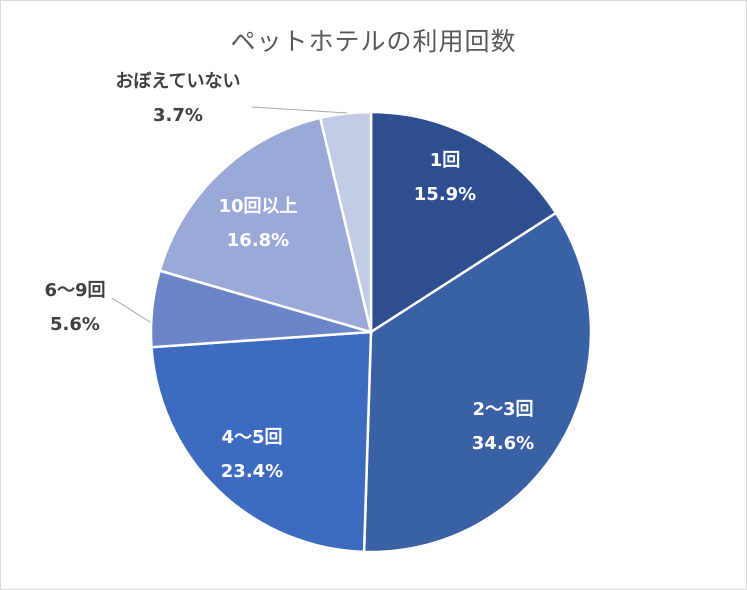 This screenshot has width=747, height=590. What do you see at coordinates (74, 290) in the screenshot?
I see `slice-category-label: 6〜9回` at bounding box center [74, 290].